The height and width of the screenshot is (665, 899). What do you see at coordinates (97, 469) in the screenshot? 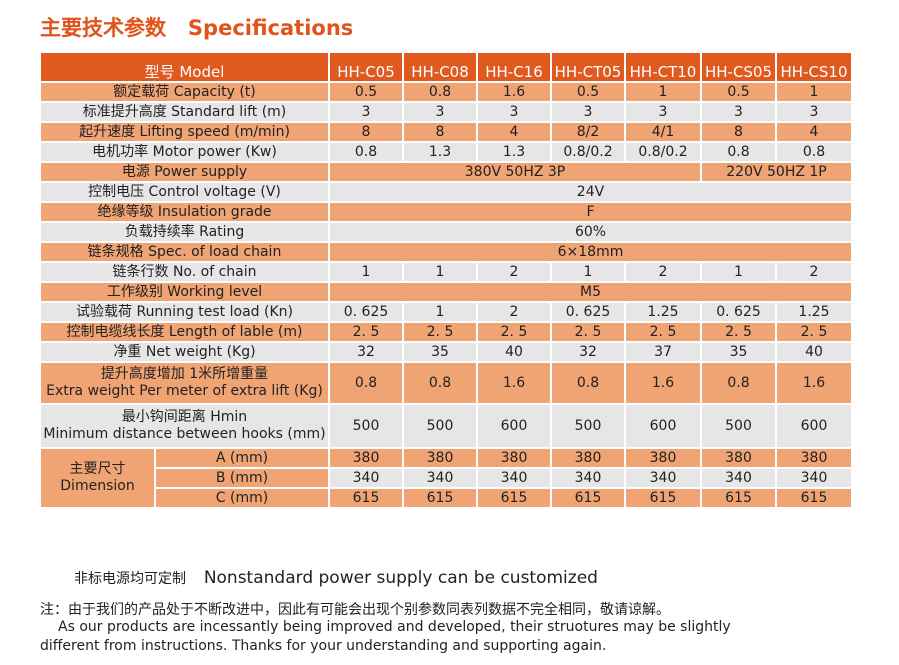
I see `label-cn: 主要尺寸` at bounding box center [97, 469].